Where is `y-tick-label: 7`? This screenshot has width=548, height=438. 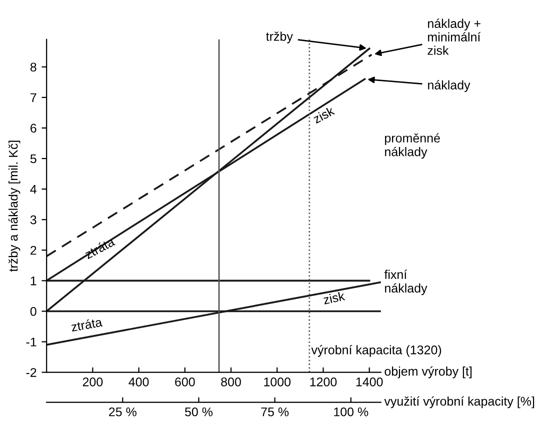 y-tick-label: 7 is located at coordinates (33, 97).